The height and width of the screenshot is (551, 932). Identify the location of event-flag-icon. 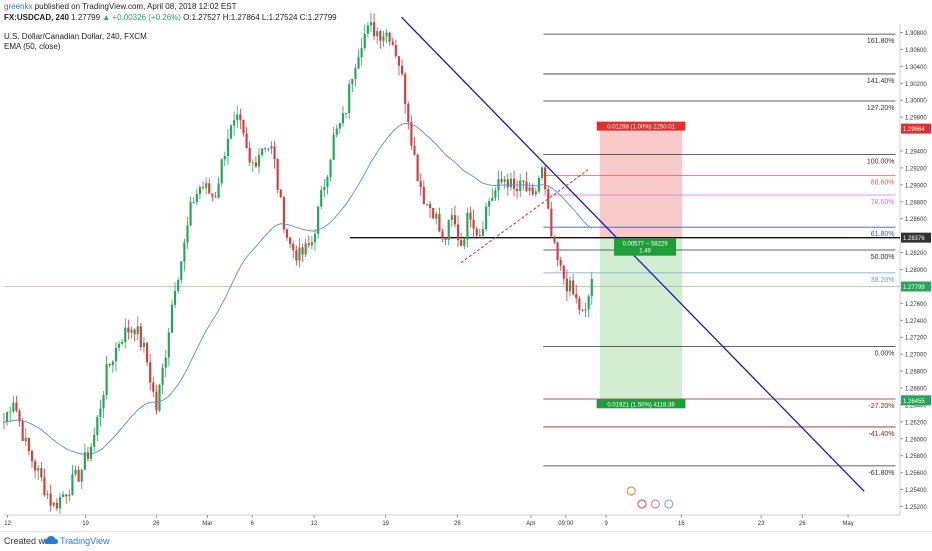
(655, 504).